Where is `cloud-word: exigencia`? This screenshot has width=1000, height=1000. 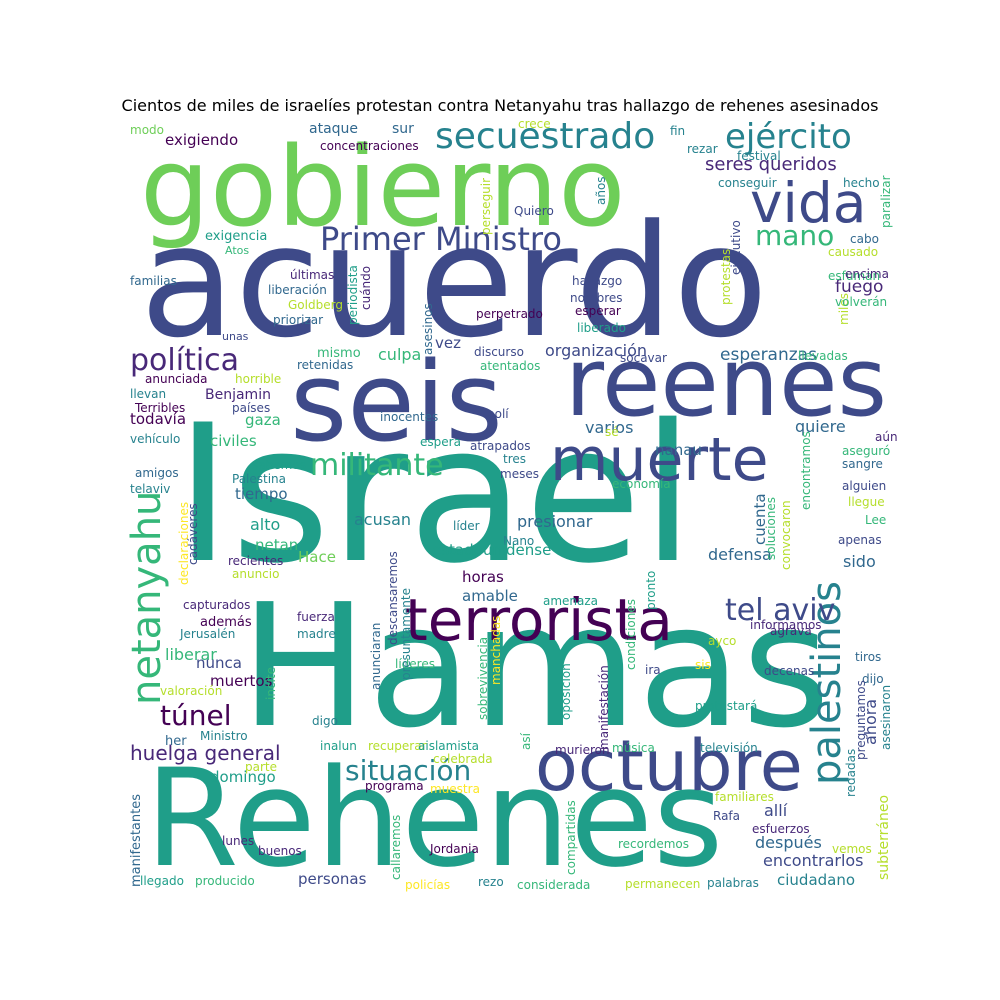
cloud-word: exigencia is located at coordinates (236, 236).